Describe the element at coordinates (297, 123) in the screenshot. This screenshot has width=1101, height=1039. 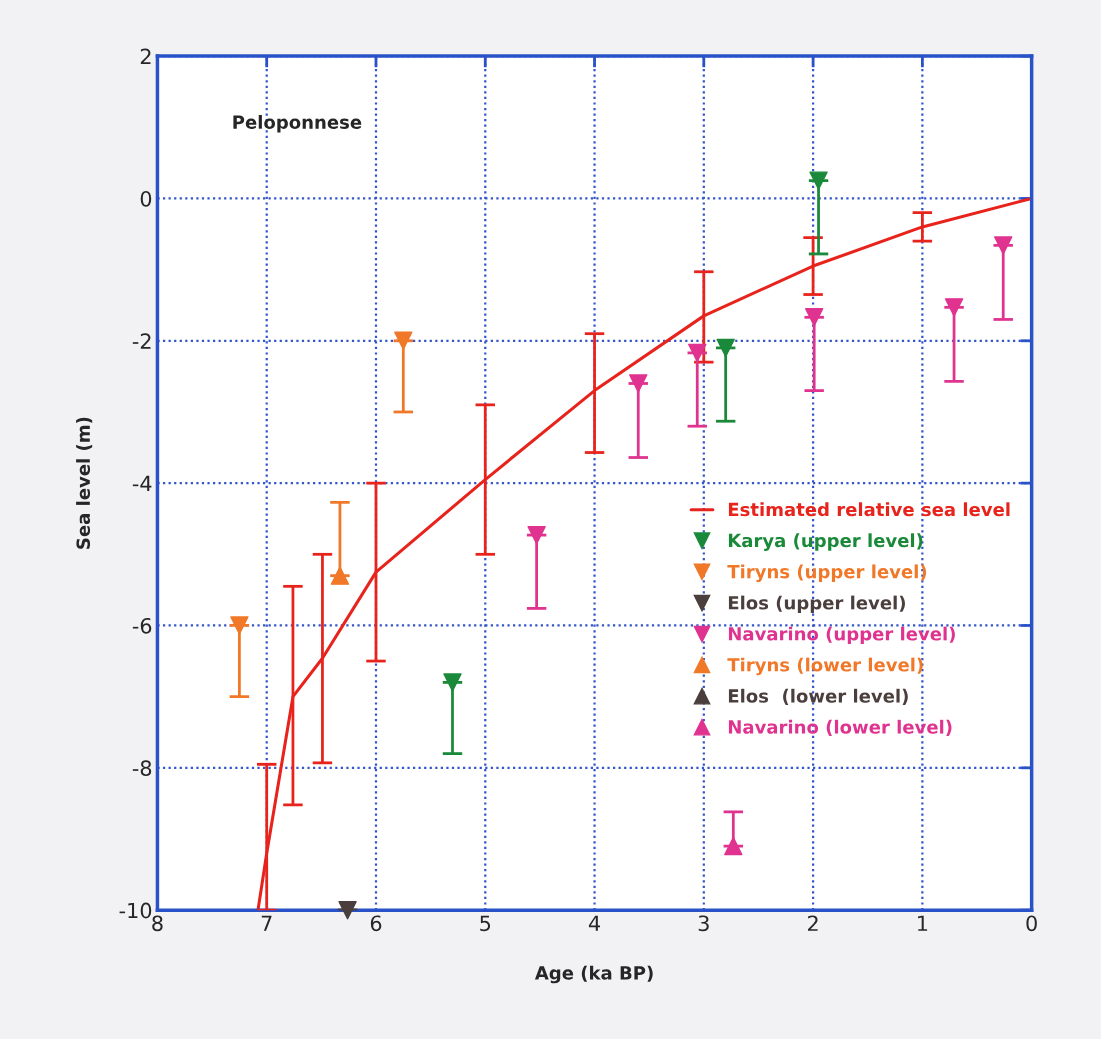
I see `annotation: Peloponnese` at that location.